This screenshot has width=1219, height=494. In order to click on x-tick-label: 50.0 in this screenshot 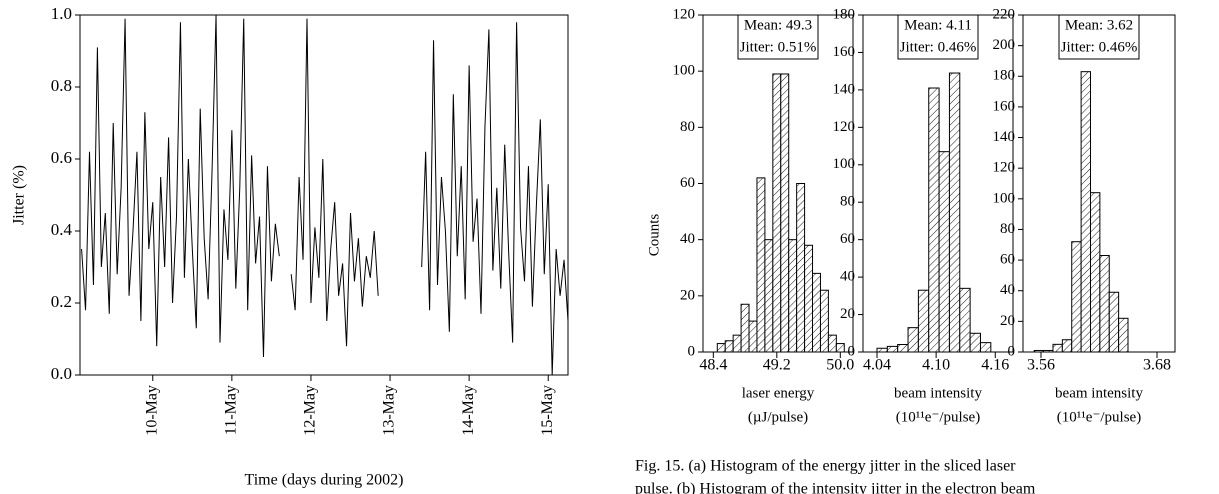, I will do `click(840, 365)`.